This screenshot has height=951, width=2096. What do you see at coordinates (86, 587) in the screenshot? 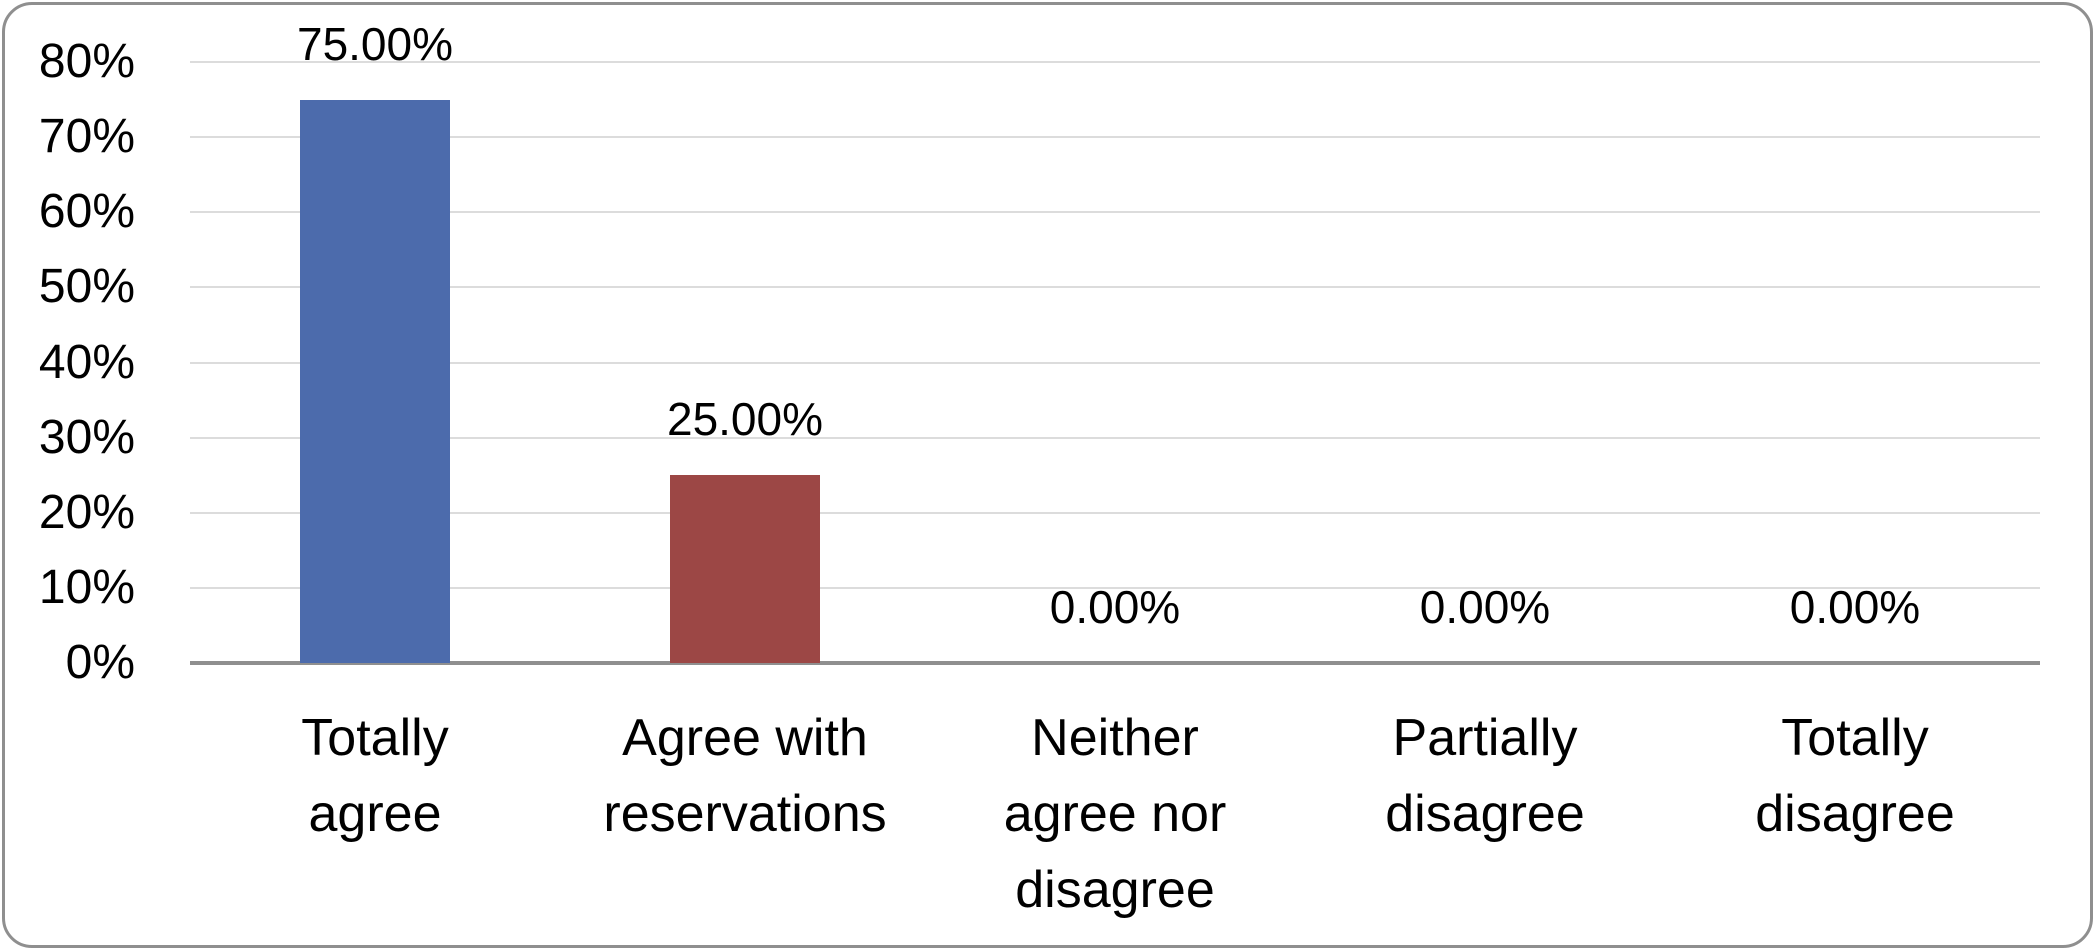
I see `y-axis-tick-label-10: 10%` at bounding box center [86, 587].